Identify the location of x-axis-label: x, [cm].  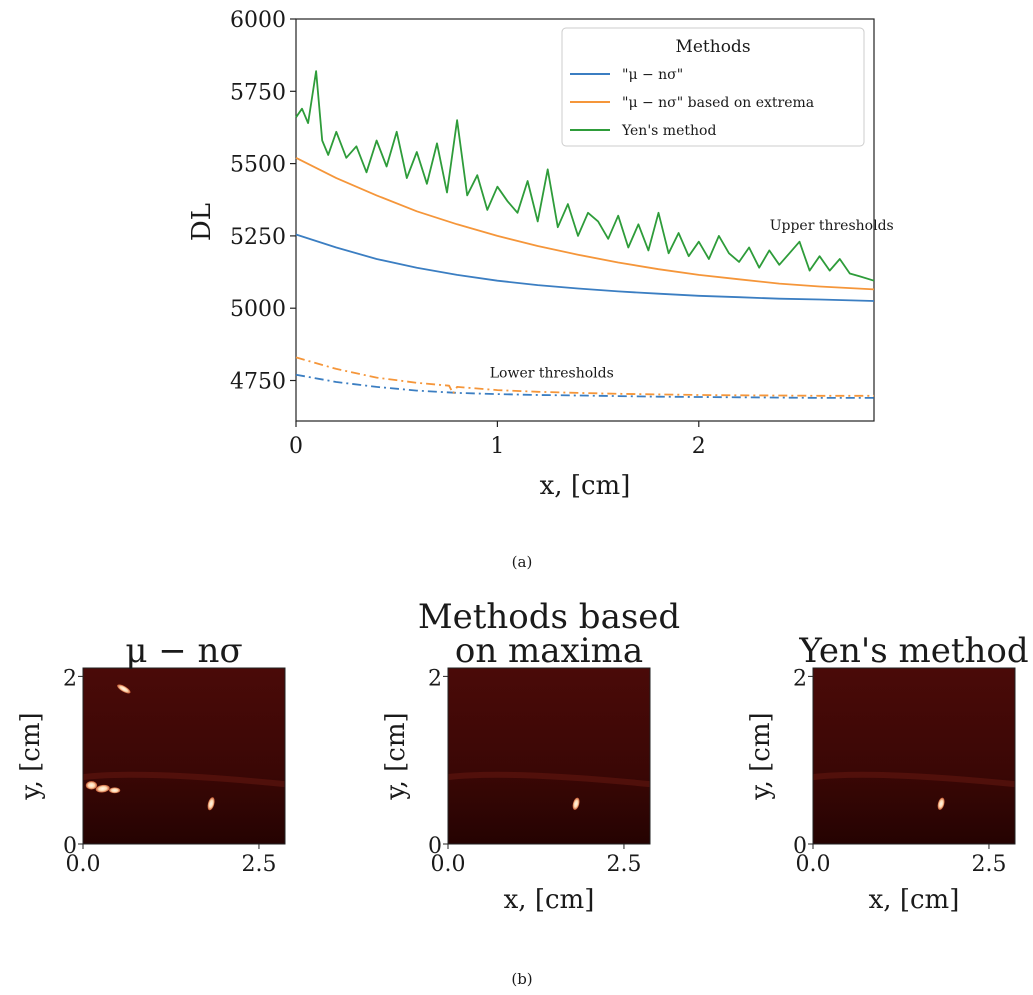
(585, 486).